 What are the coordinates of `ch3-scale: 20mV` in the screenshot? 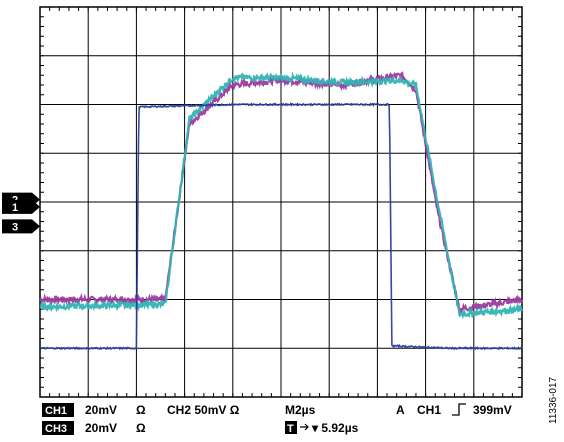 It's located at (101, 428).